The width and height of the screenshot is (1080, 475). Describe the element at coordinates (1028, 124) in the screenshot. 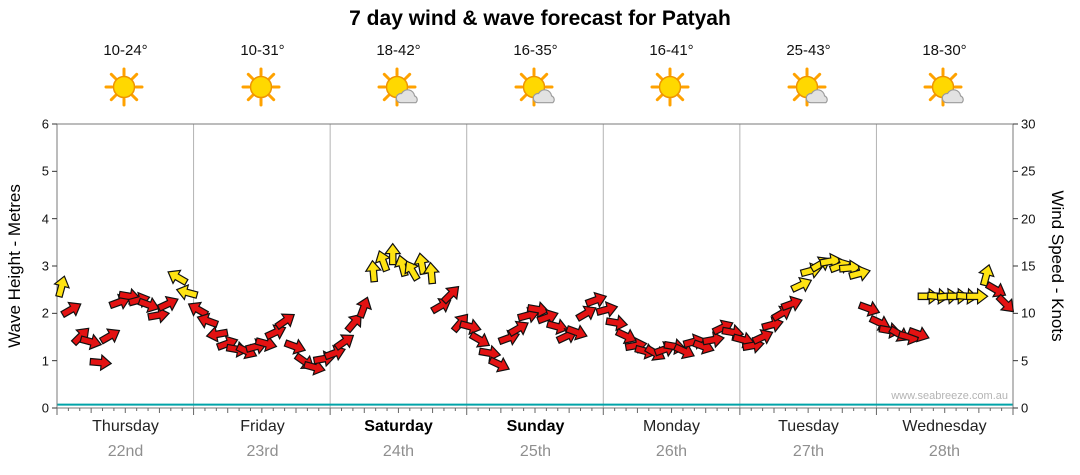

I see `right-tick-label: 30` at that location.